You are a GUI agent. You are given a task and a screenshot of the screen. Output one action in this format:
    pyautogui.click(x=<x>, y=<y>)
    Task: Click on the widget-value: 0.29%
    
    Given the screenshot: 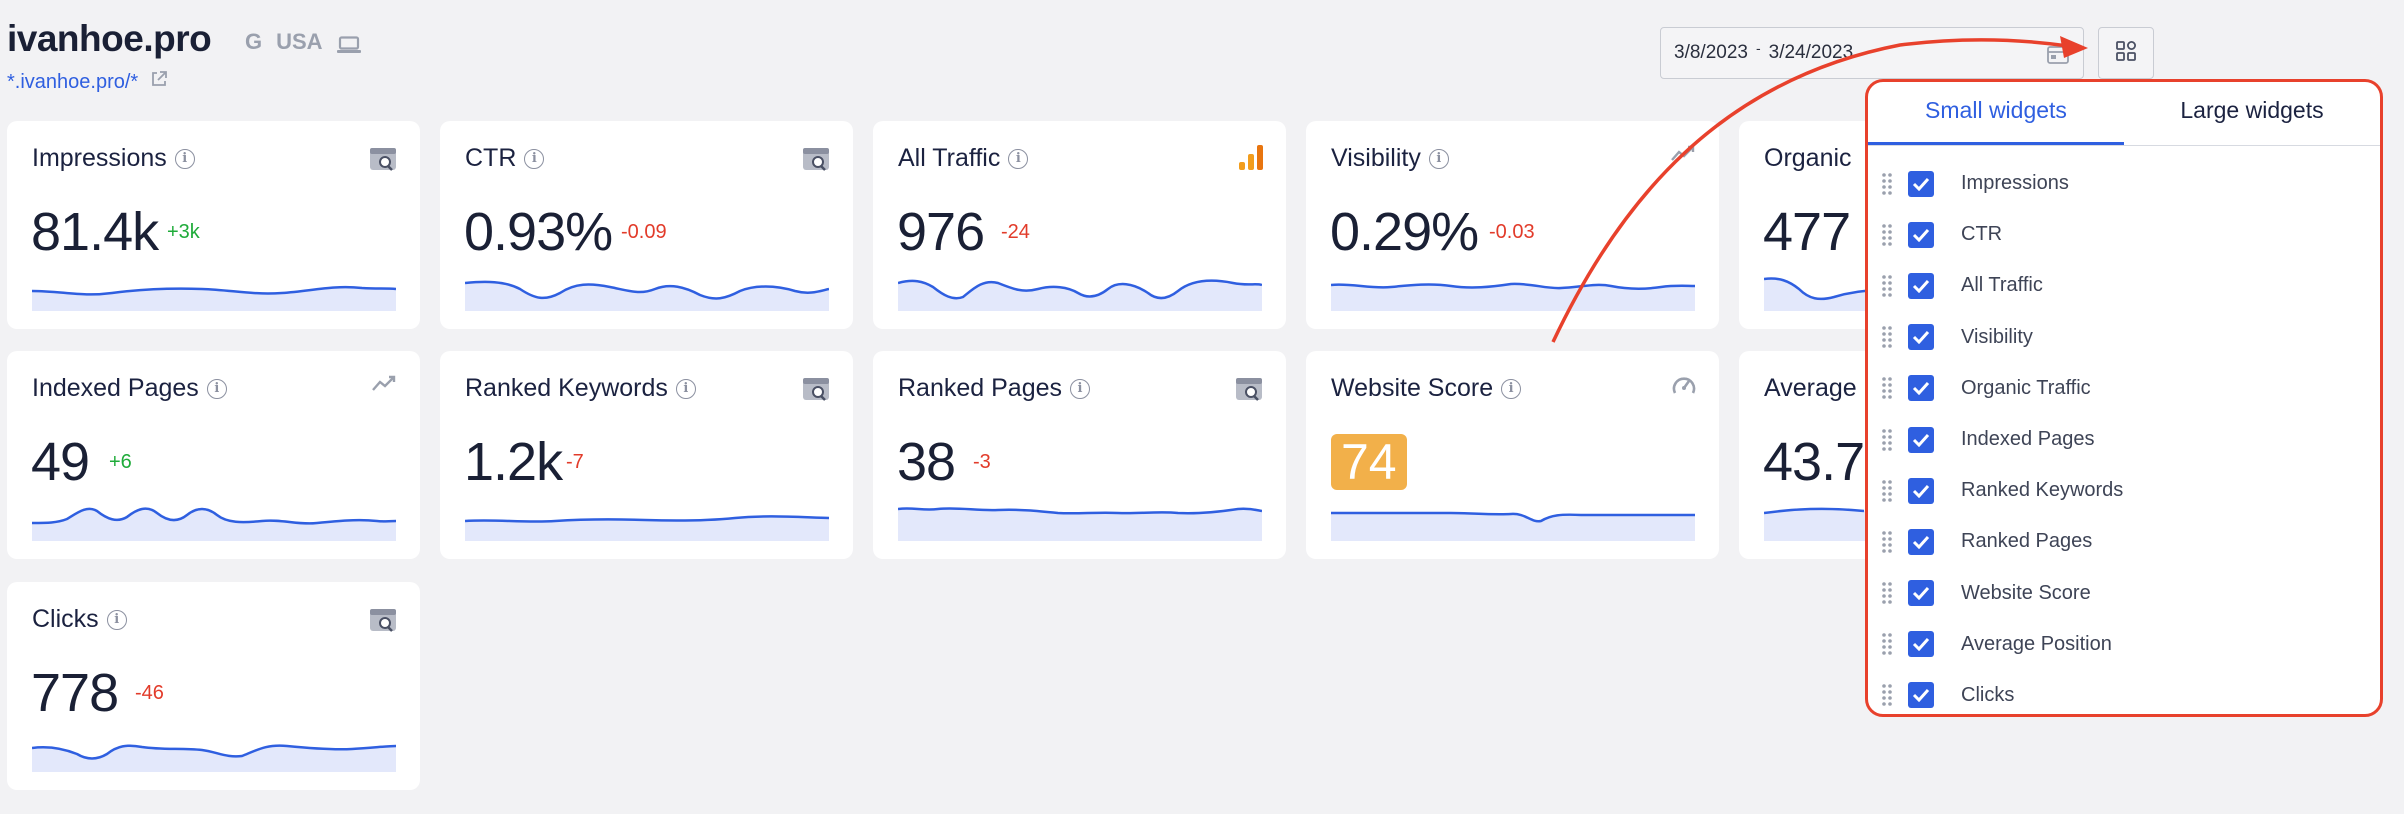 What is the action you would take?
    pyautogui.click(x=1404, y=232)
    